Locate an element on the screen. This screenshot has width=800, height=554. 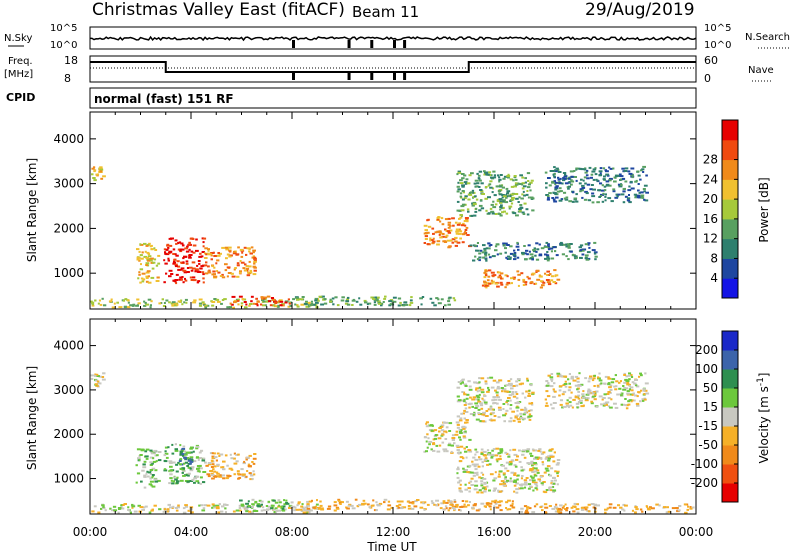
velocity-colorbar-tick: 100 is located at coordinates (706, 369).